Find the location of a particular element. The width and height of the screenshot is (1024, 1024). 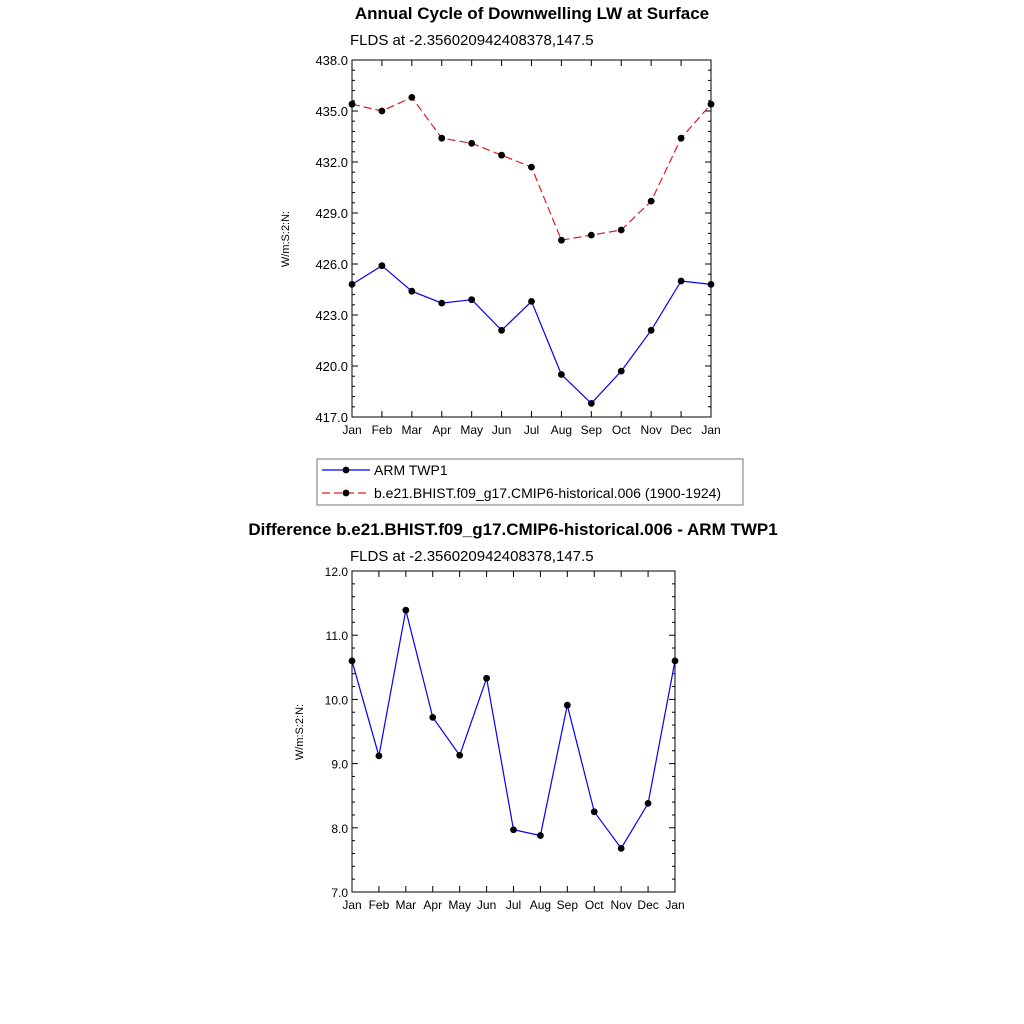

chart1-y-tick-label: 426.0 is located at coordinates (331, 264).